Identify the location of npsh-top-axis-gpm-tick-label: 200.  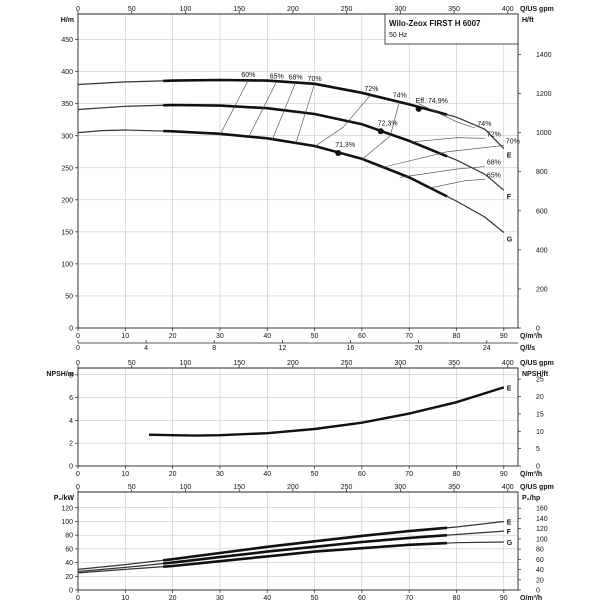
(293, 363).